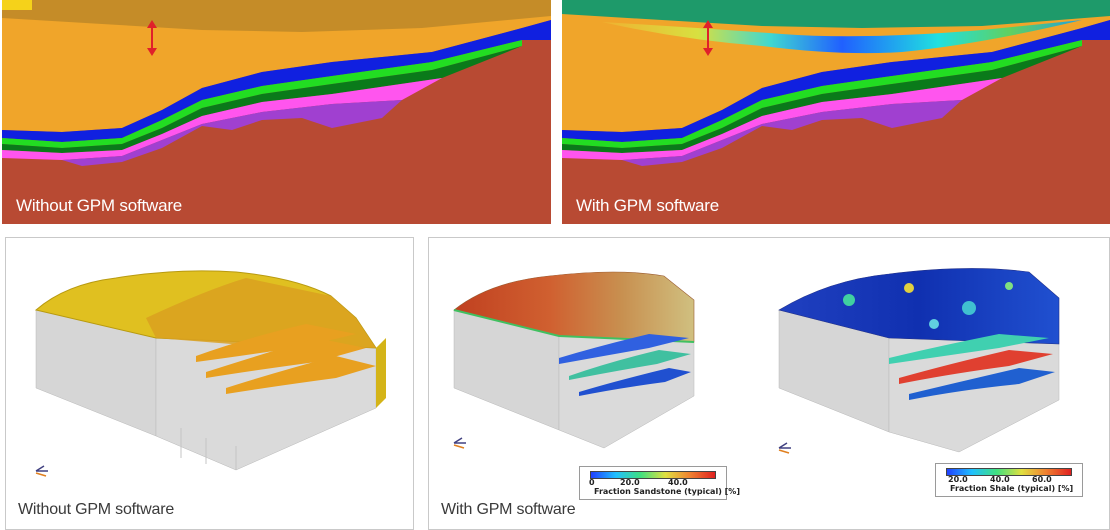 The image size is (1110, 530). I want to click on block-slices, so click(208, 449).